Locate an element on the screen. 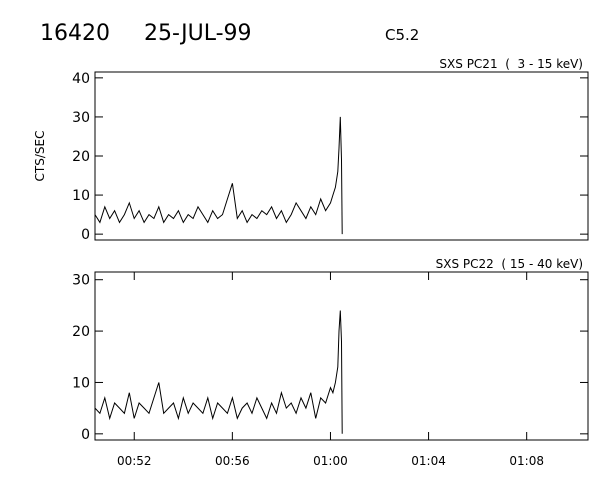 The height and width of the screenshot is (480, 600). x-tick-label: 01:04 is located at coordinates (428, 461).